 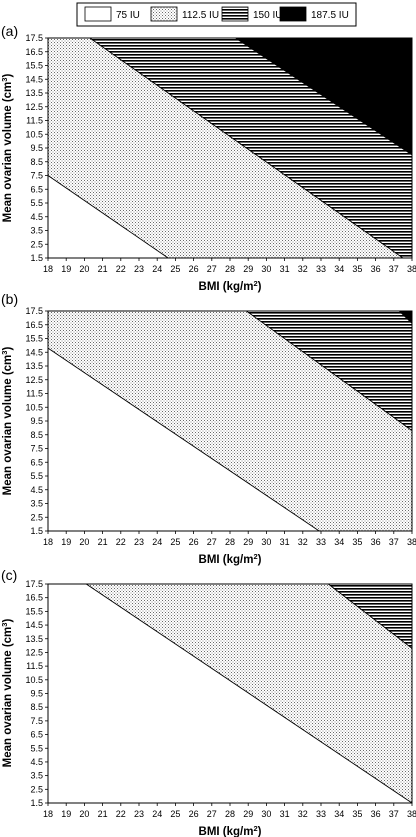 What do you see at coordinates (36, 258) in the screenshot?
I see `y-tick-label: 1.5` at bounding box center [36, 258].